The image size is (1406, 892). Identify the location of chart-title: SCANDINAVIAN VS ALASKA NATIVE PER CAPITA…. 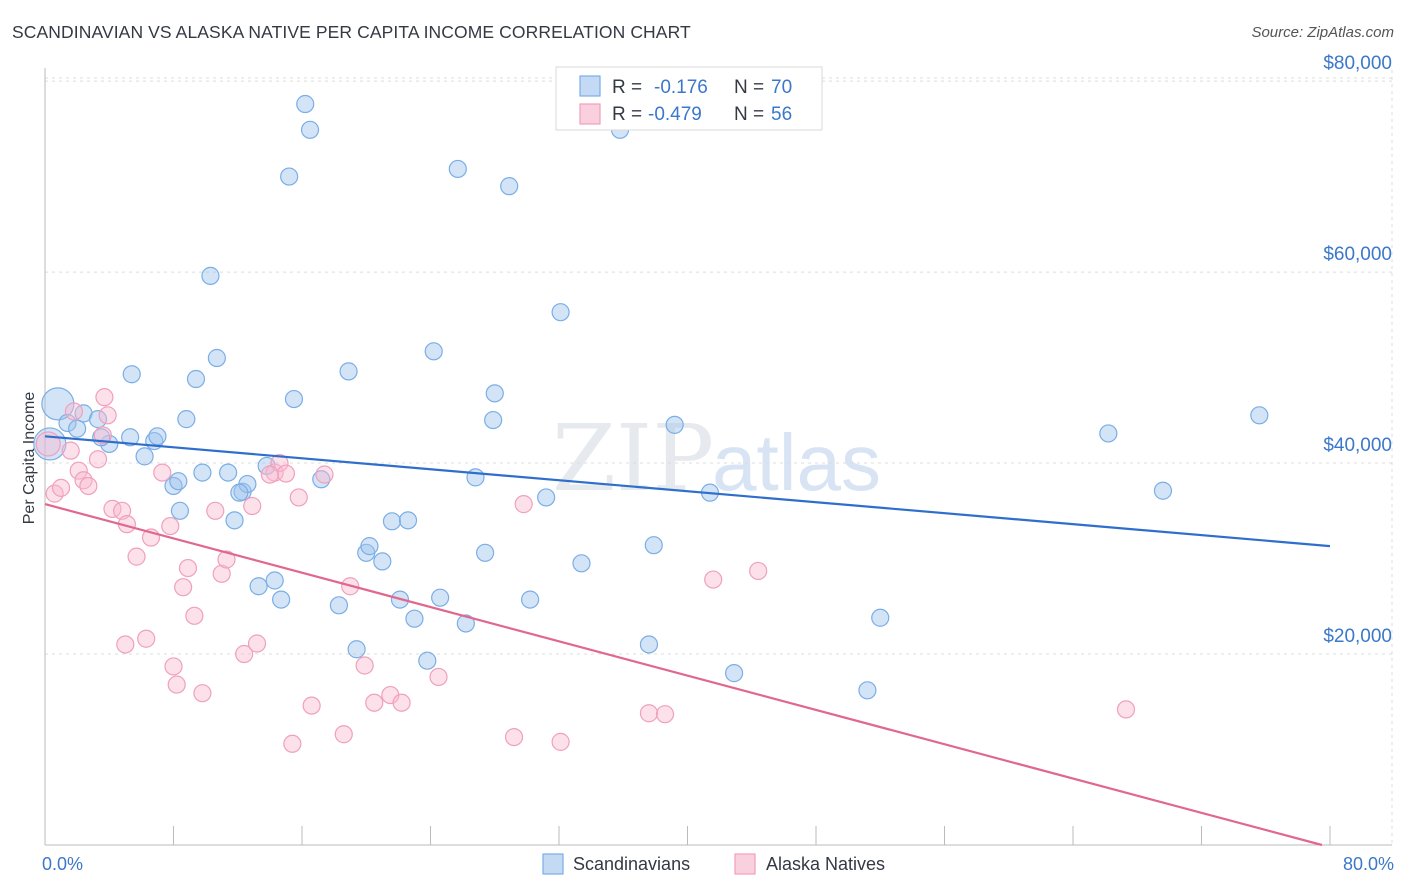
(351, 32).